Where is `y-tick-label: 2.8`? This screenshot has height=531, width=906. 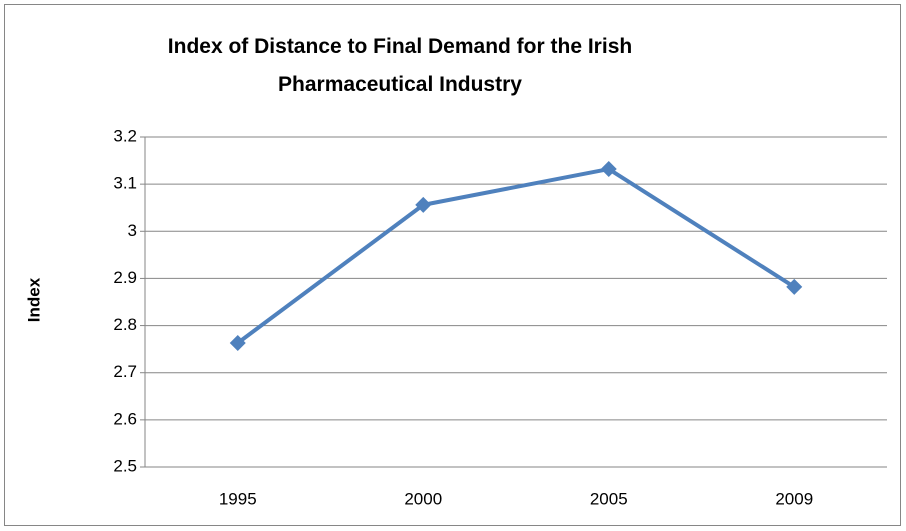
y-tick-label: 2.8 is located at coordinates (125, 324).